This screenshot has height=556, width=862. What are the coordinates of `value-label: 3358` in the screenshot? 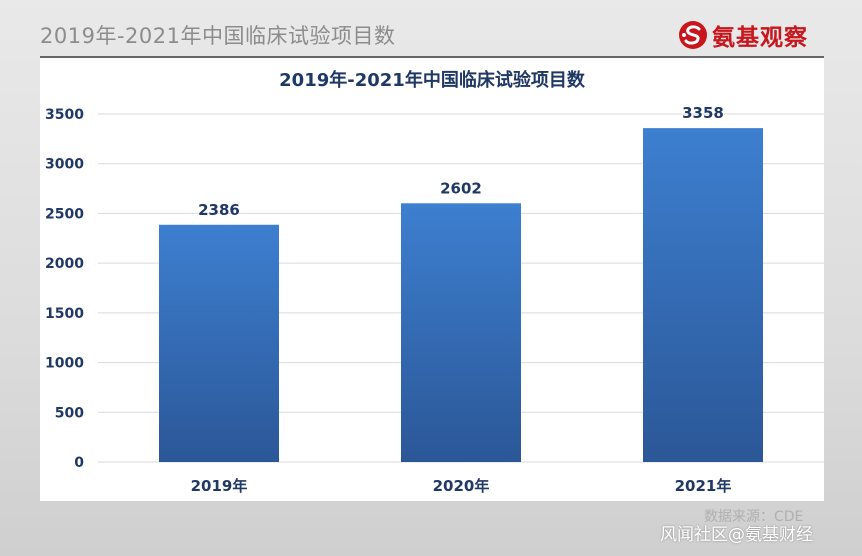 It's located at (703, 113).